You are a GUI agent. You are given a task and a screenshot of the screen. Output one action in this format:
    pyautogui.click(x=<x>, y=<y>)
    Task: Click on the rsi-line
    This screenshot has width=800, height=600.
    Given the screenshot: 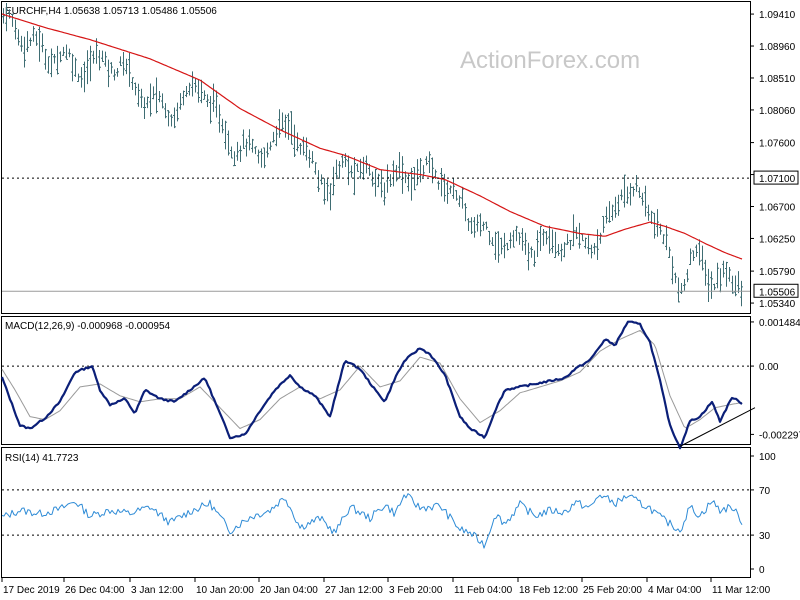 What is the action you would take?
    pyautogui.click(x=372, y=521)
    